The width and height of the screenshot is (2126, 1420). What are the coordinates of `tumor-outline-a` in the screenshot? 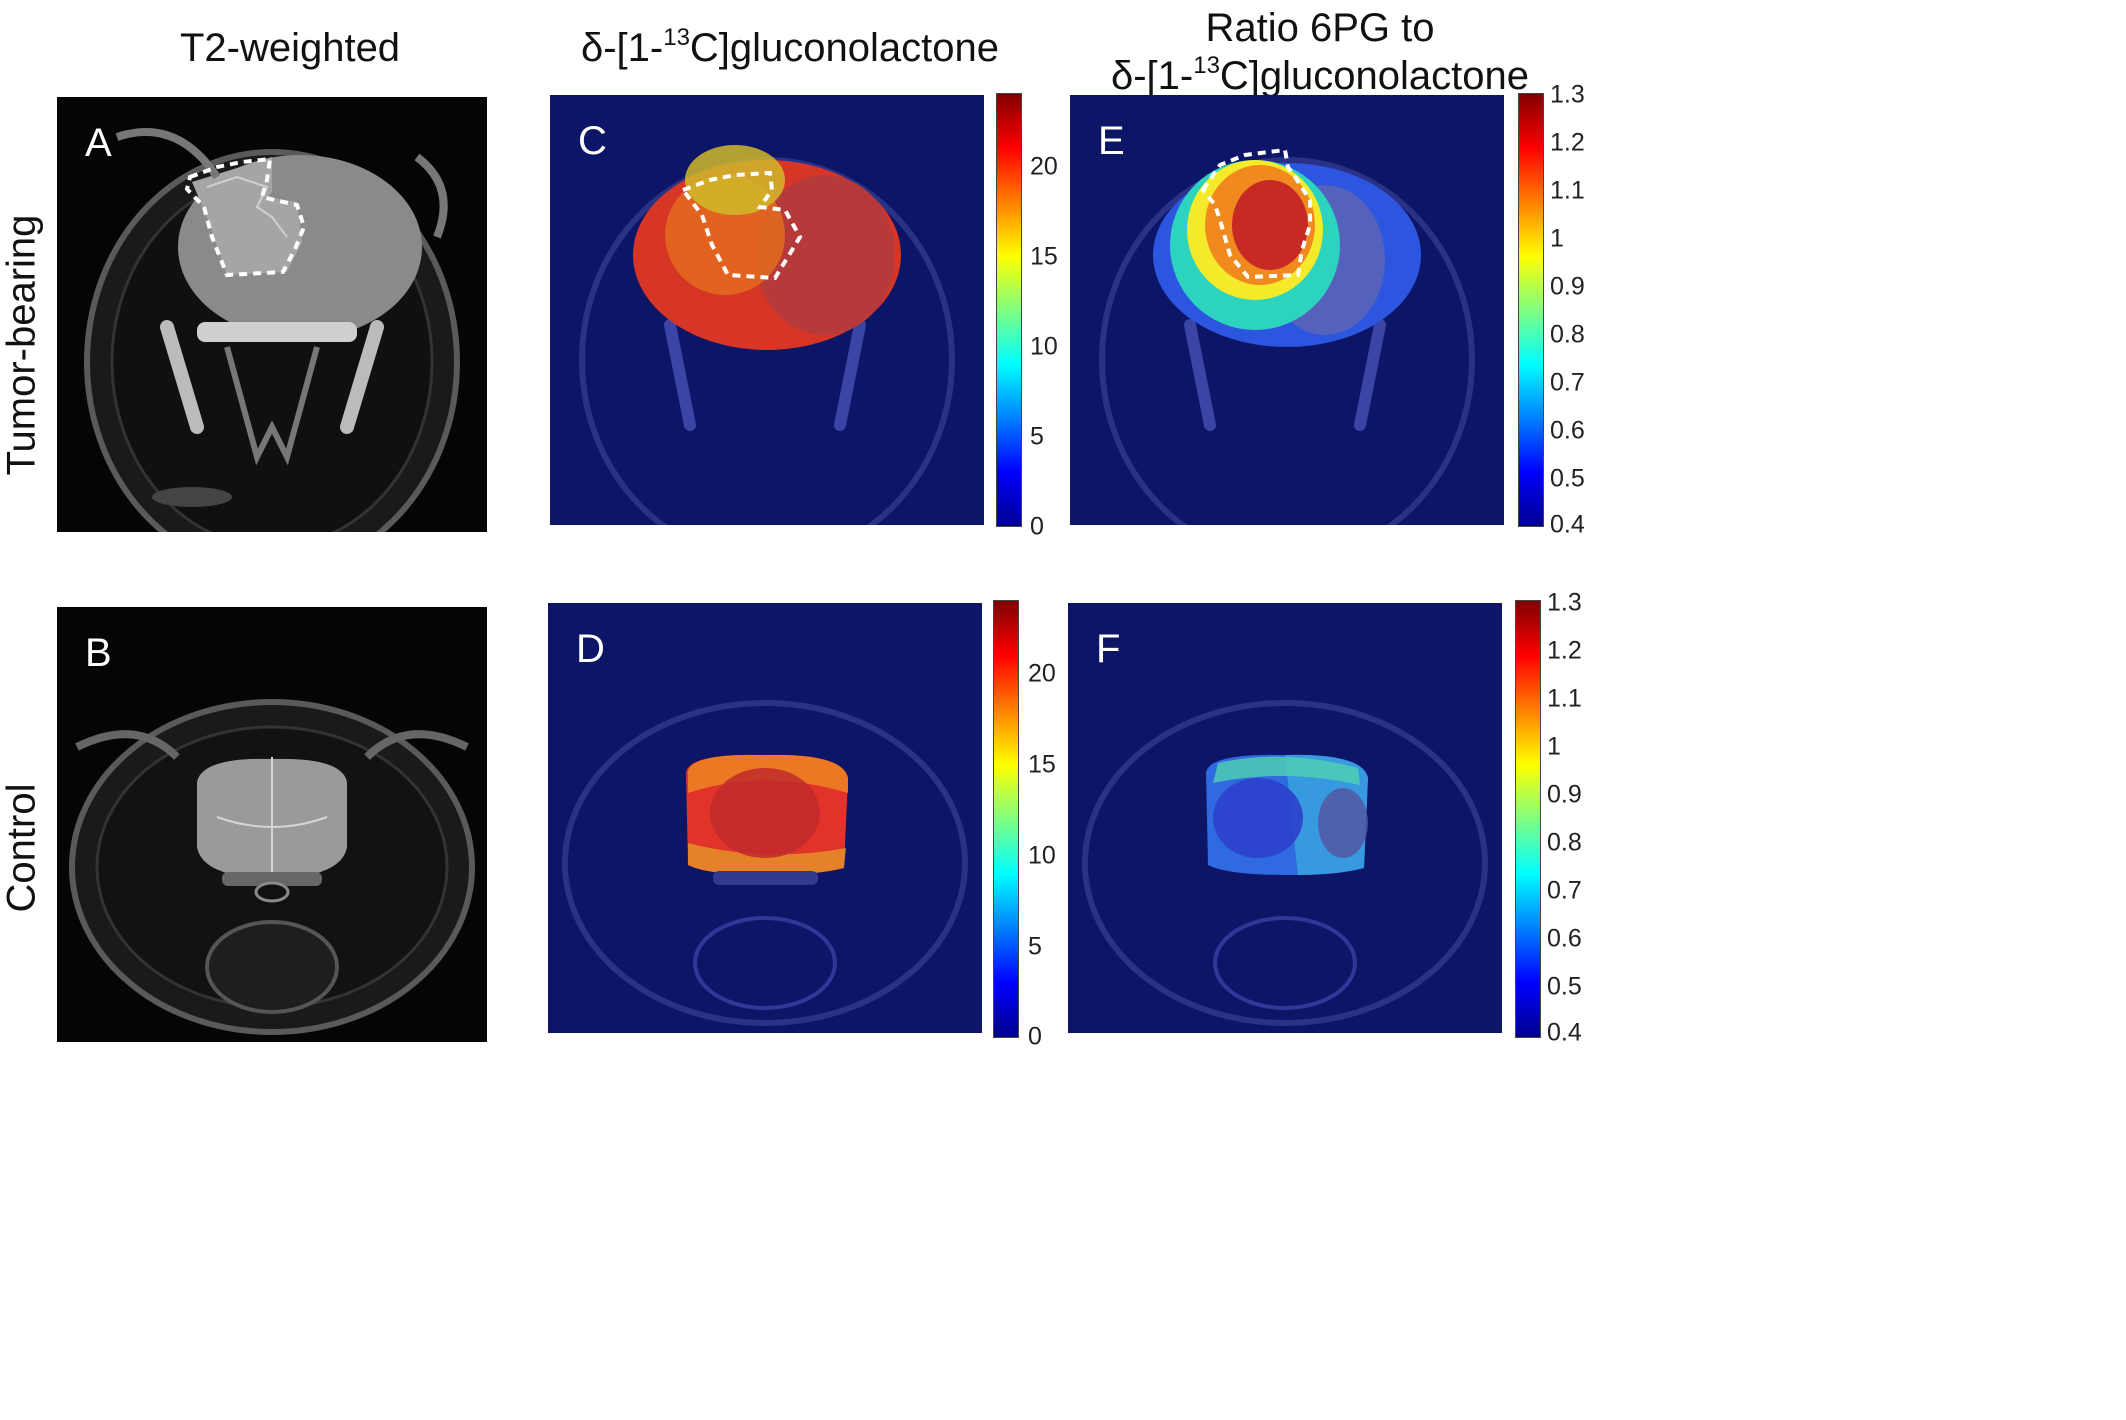 It's located at (245, 217).